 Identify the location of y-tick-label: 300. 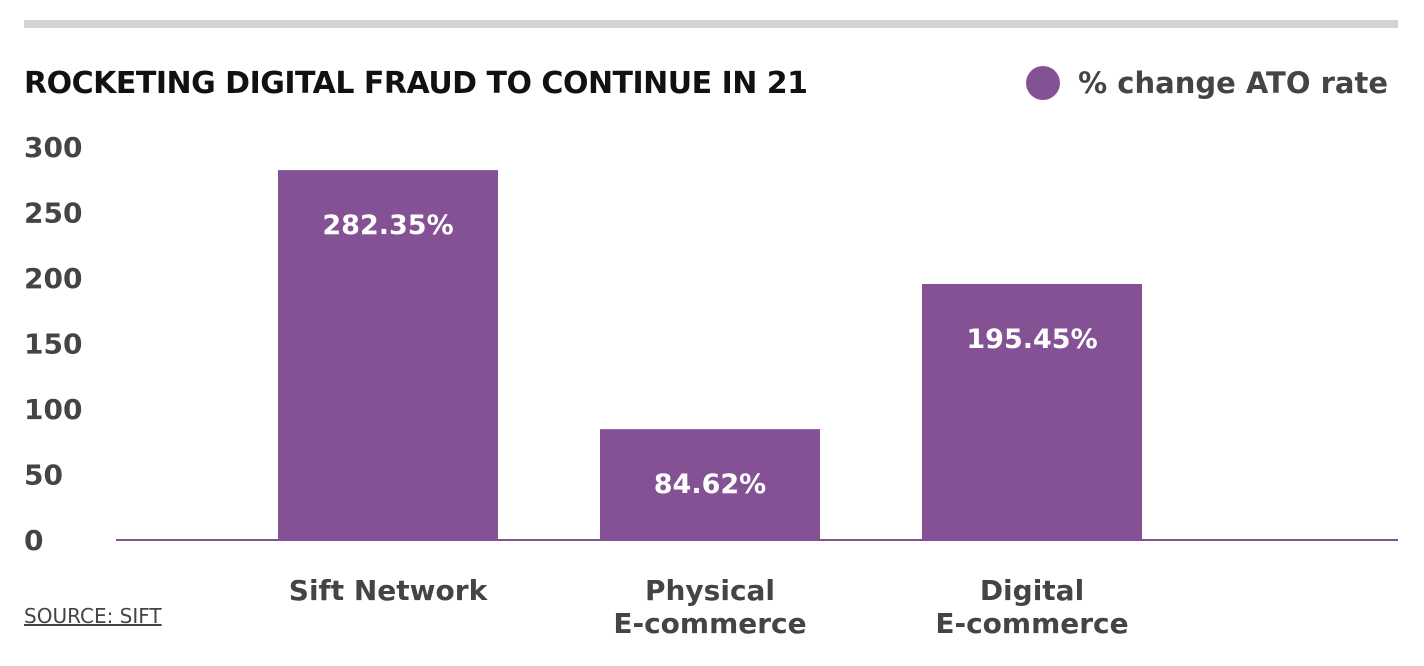
(53, 147).